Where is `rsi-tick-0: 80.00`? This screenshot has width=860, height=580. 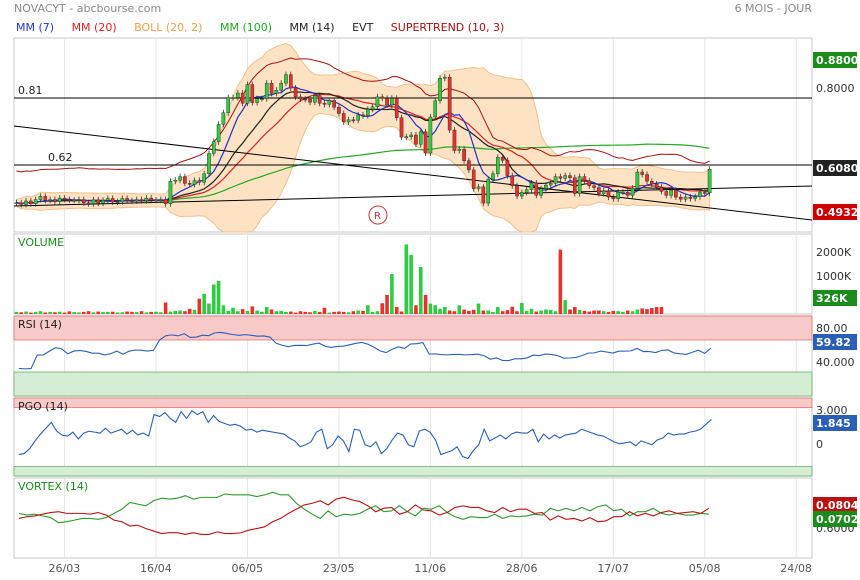 rsi-tick-0: 80.00 is located at coordinates (832, 328).